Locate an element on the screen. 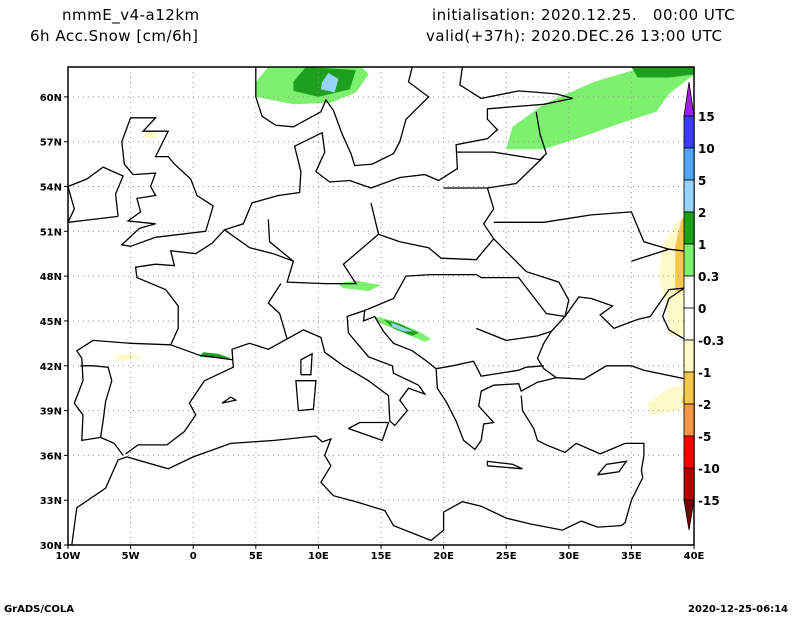 Image resolution: width=800 pixels, height=618 pixels. snow-russia-west is located at coordinates (600, 108).